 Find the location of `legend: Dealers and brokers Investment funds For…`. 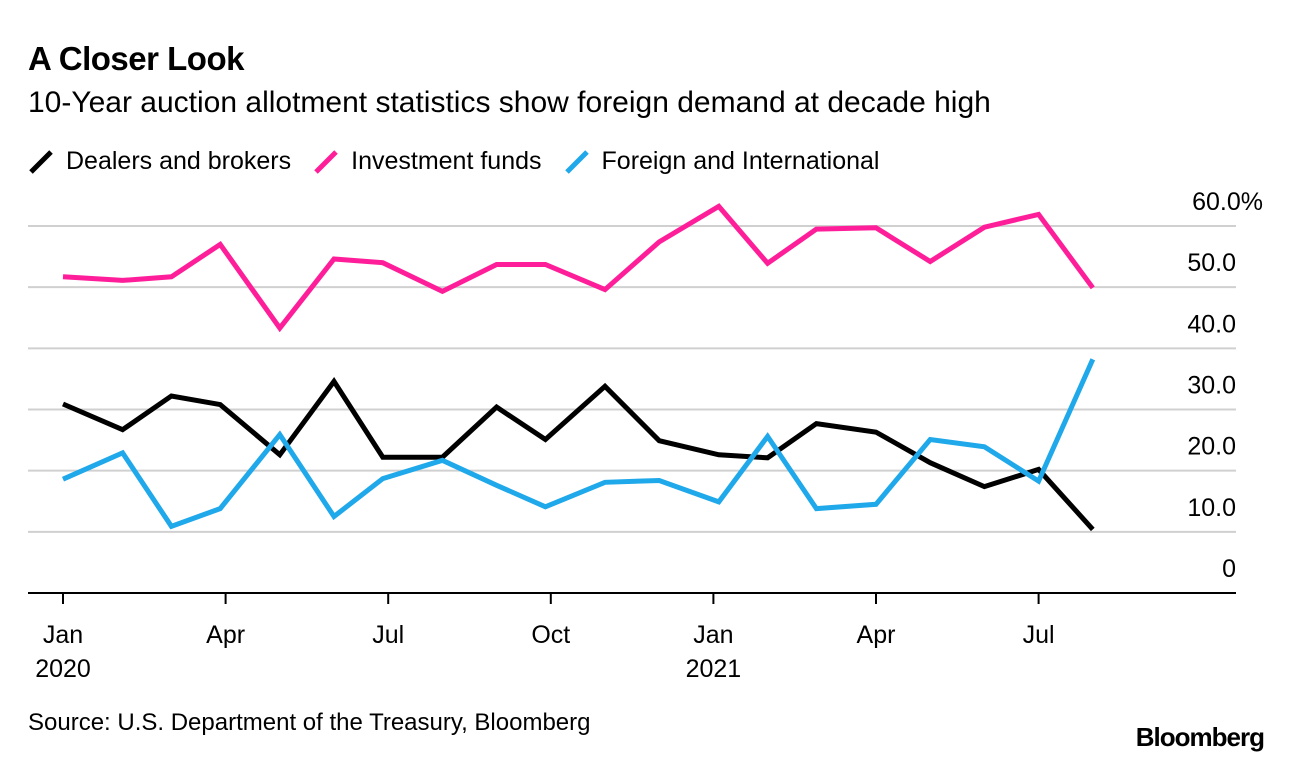

legend: Dealers and brokers Investment funds For… is located at coordinates (464, 161).